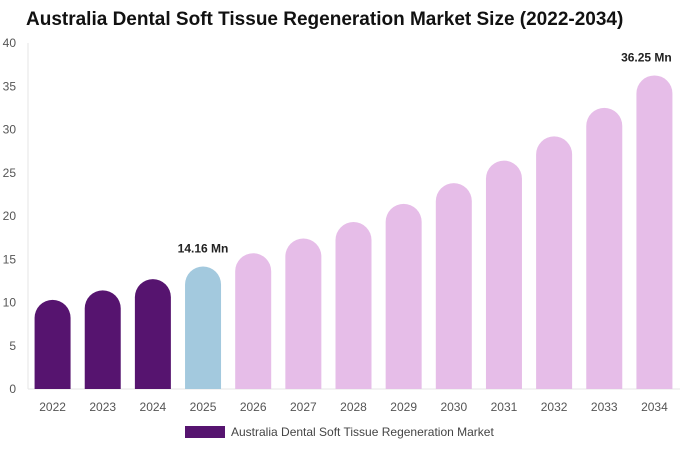 The height and width of the screenshot is (450, 680). I want to click on bar-2026, so click(253, 321).